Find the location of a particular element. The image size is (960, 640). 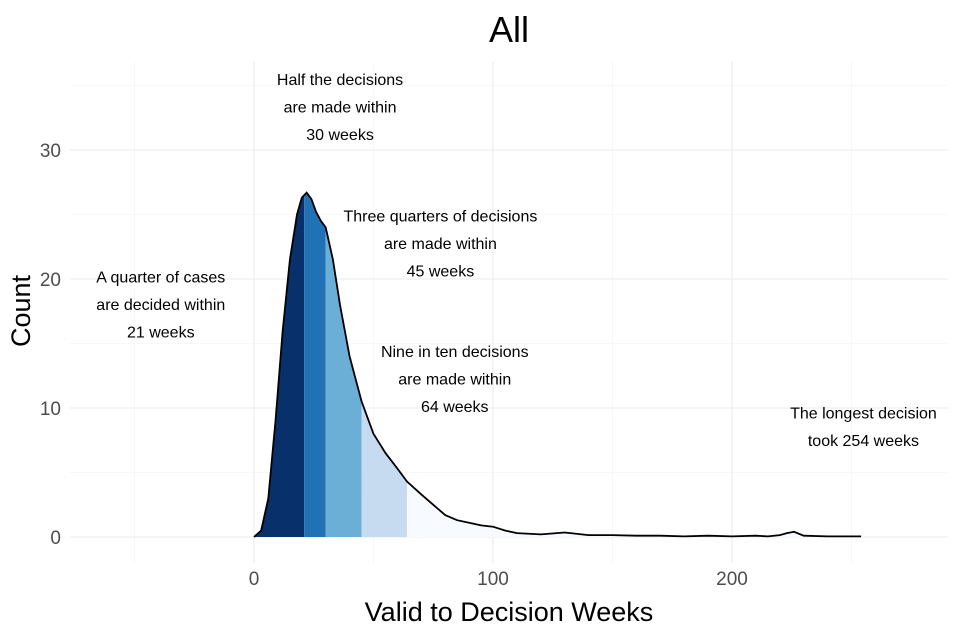

annotation-line: are decided within is located at coordinates (160, 305).